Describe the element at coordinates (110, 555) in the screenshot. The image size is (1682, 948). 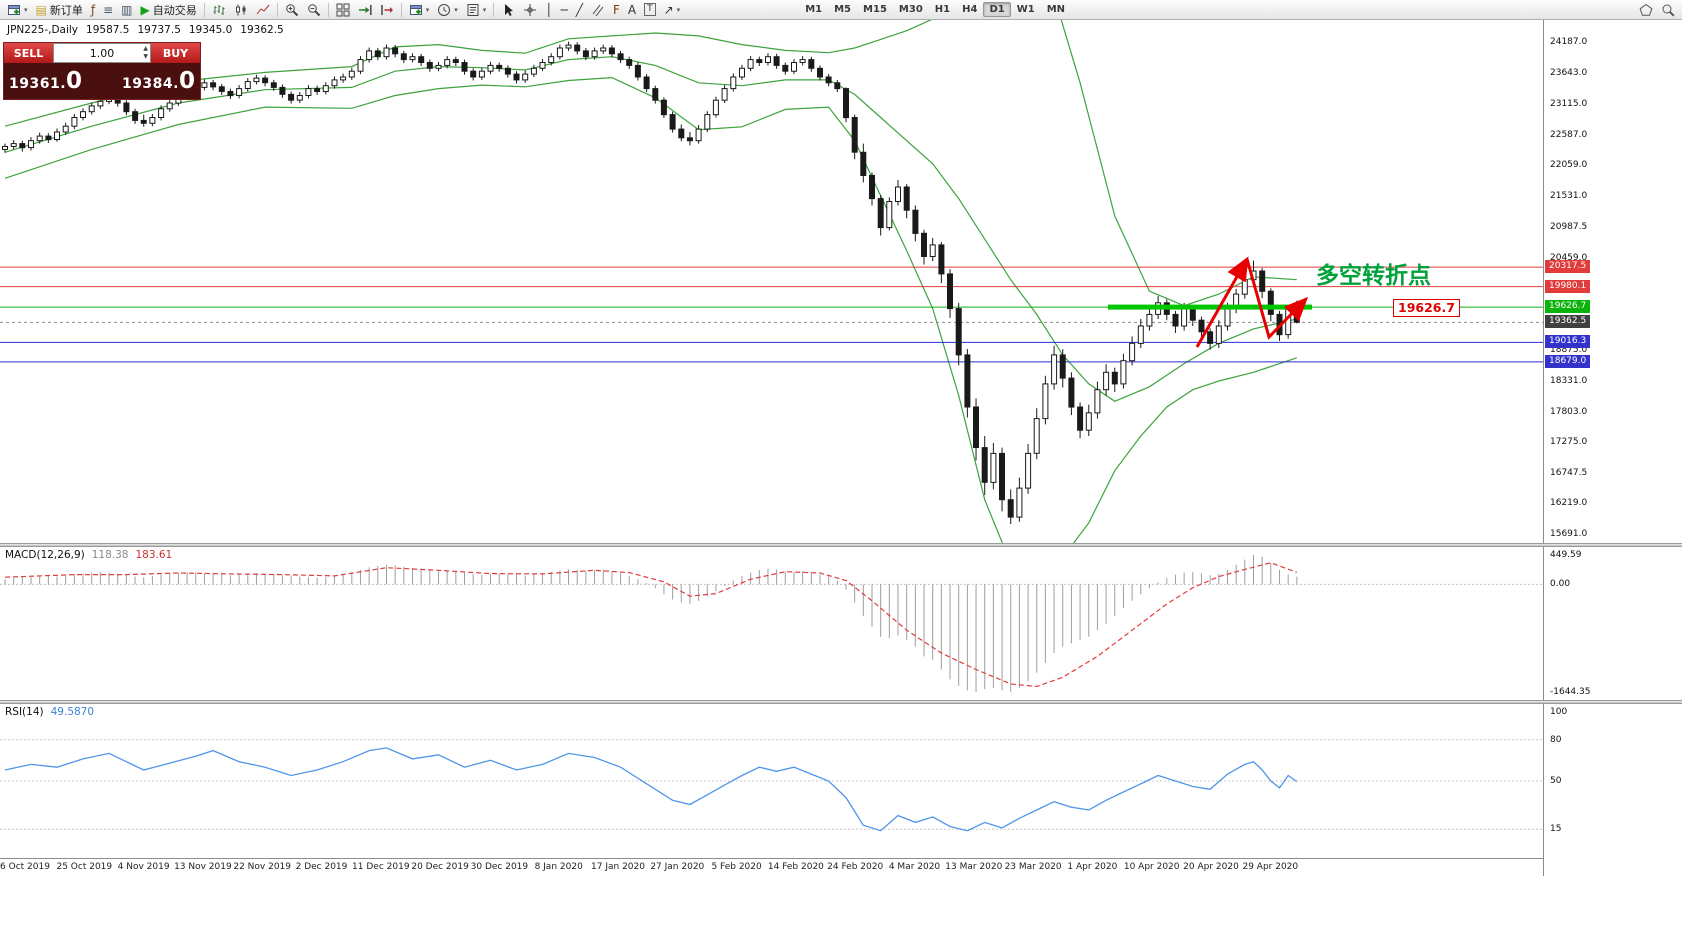
I see `macd-main-value: 118.38` at that location.